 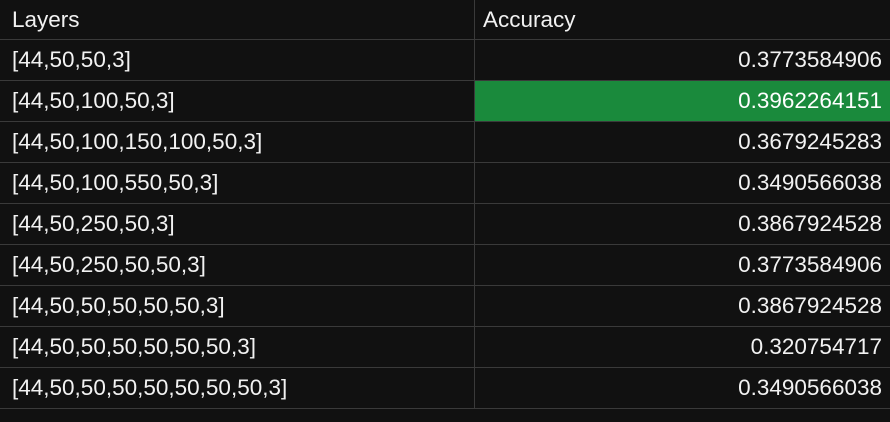 I want to click on cell-layers: [44,50,250,50,50,3], so click(x=237, y=265).